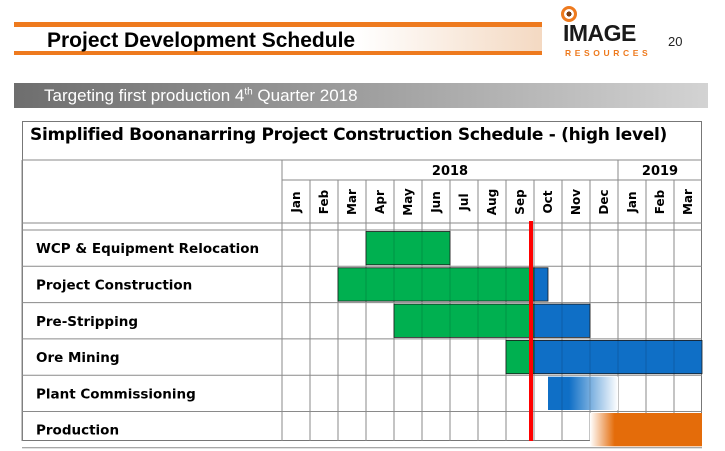 This screenshot has width=725, height=451. Describe the element at coordinates (147, 249) in the screenshot. I see `task-label: WCP & Equipment Relocation` at that location.